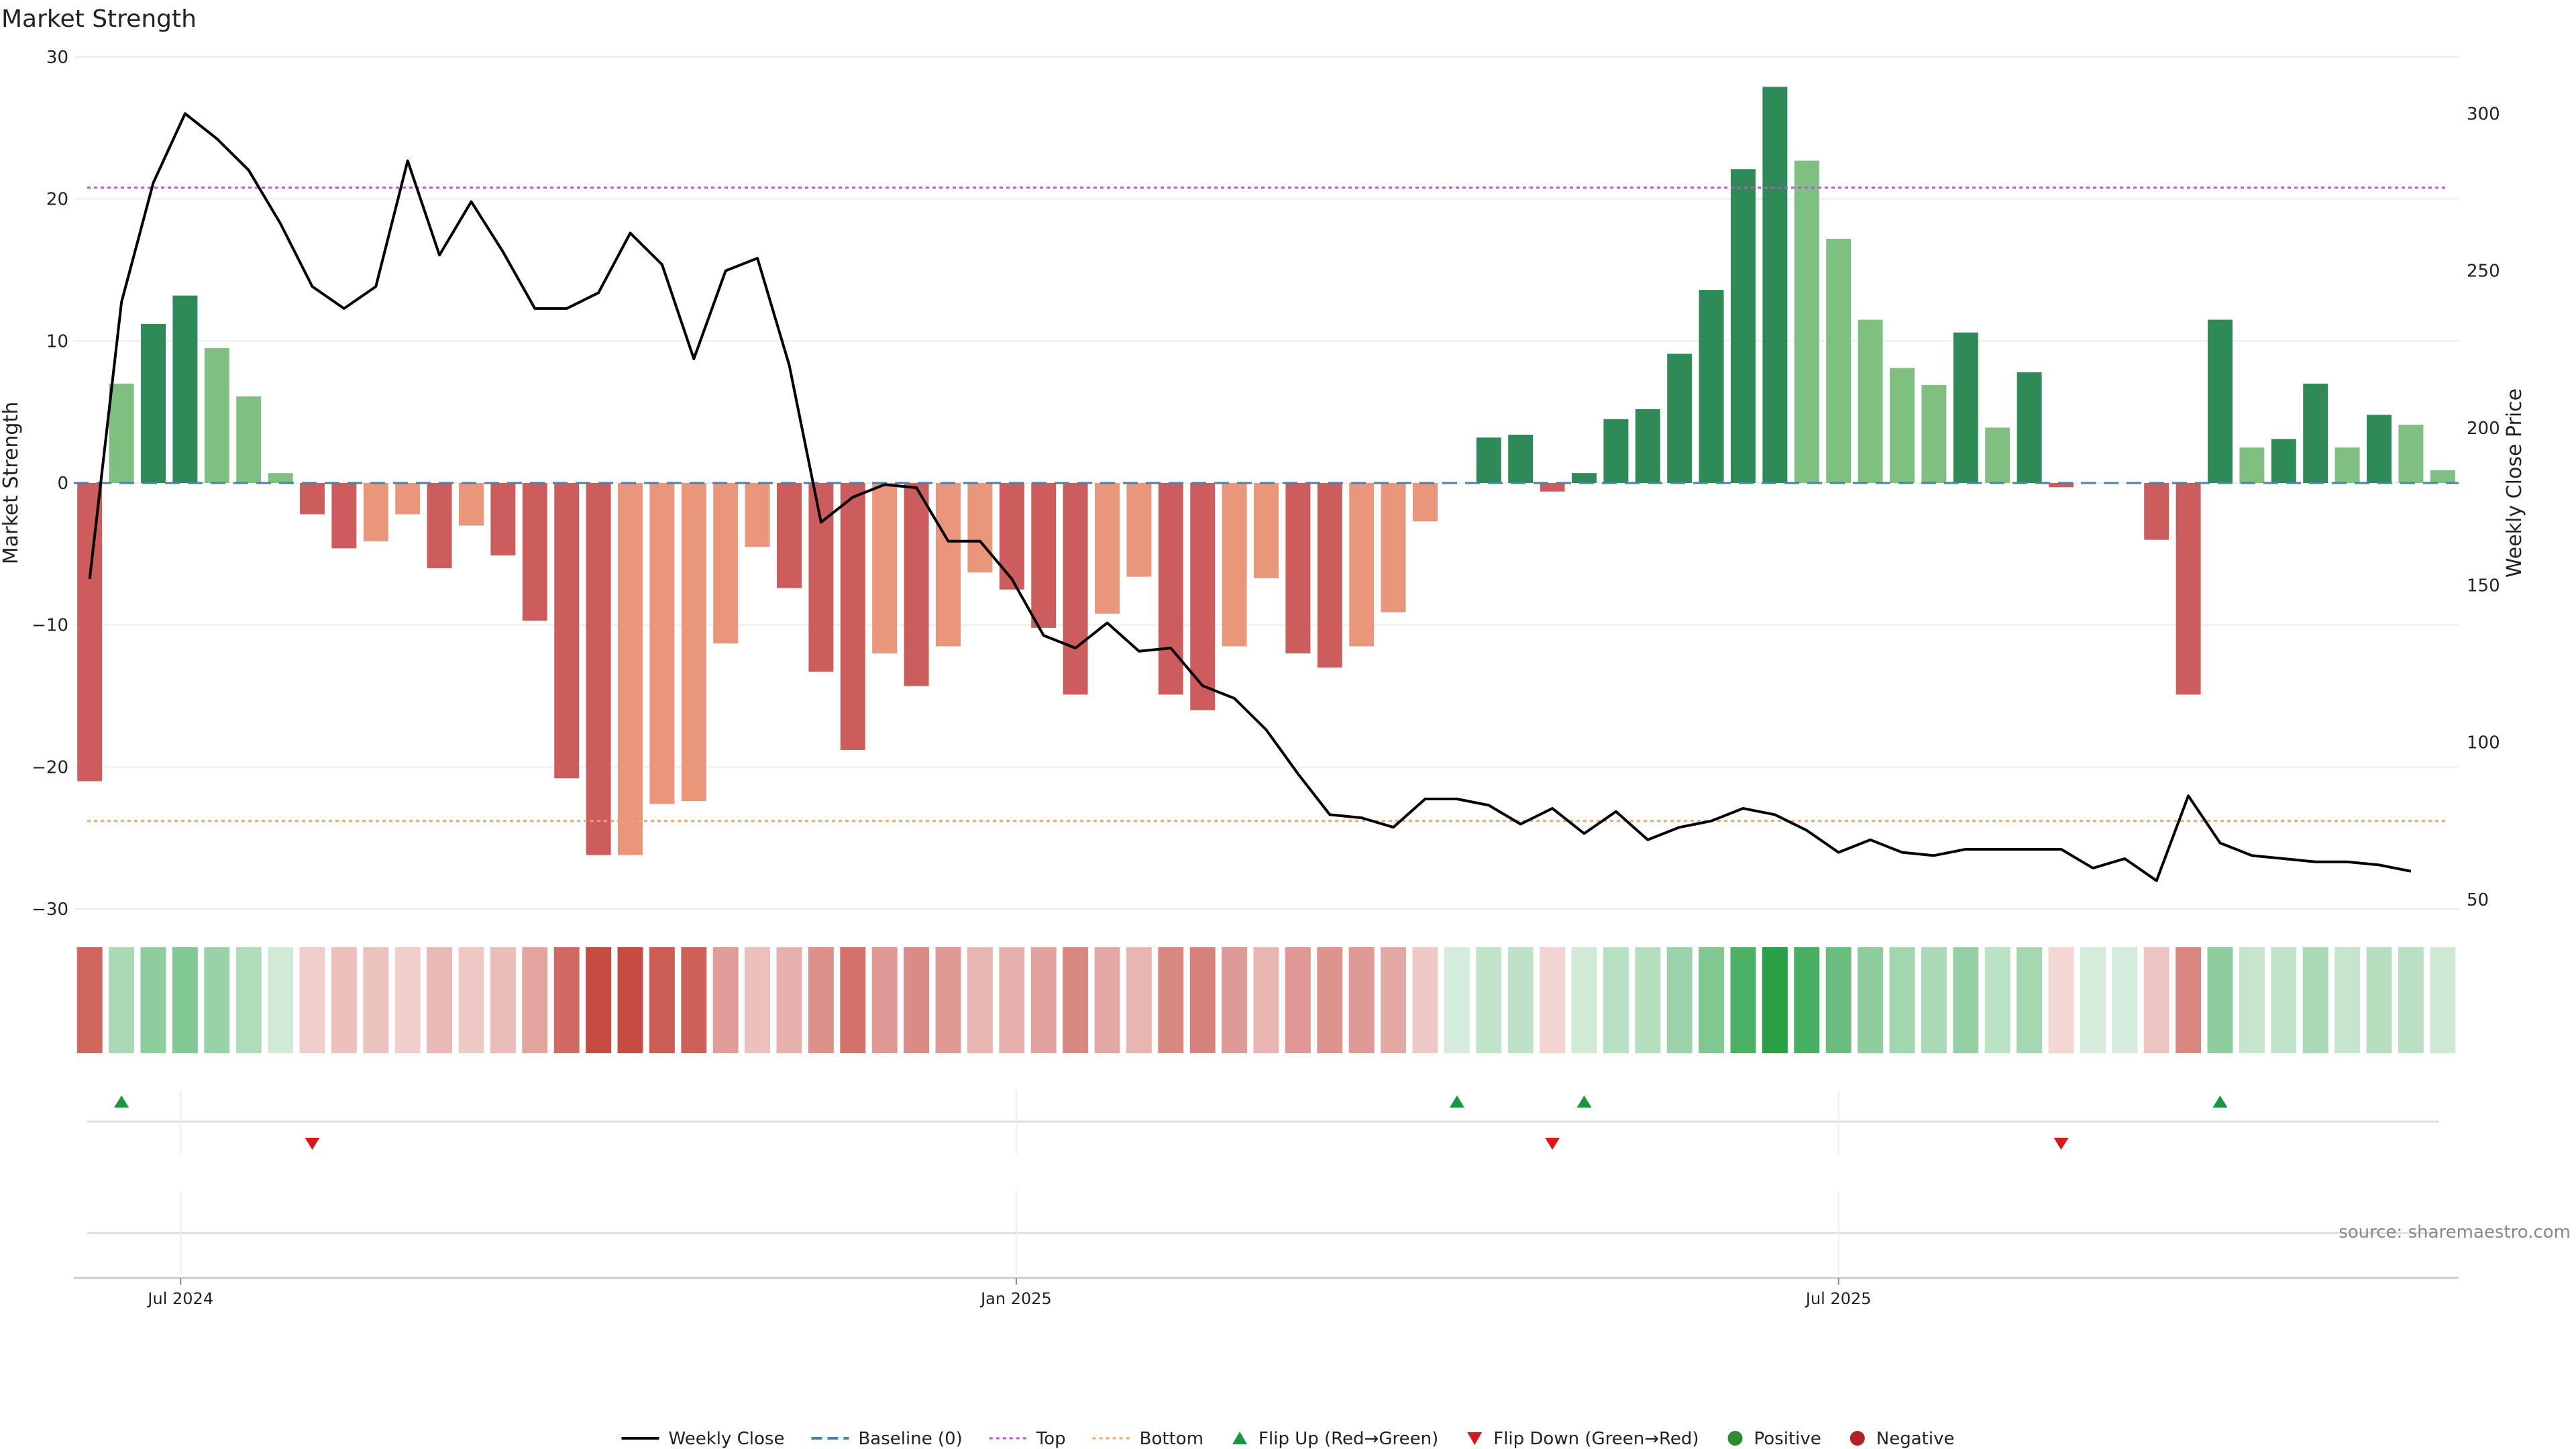  Describe the element at coordinates (1015, 1298) in the screenshot. I see `x-tick-label: Jan 2025` at that location.